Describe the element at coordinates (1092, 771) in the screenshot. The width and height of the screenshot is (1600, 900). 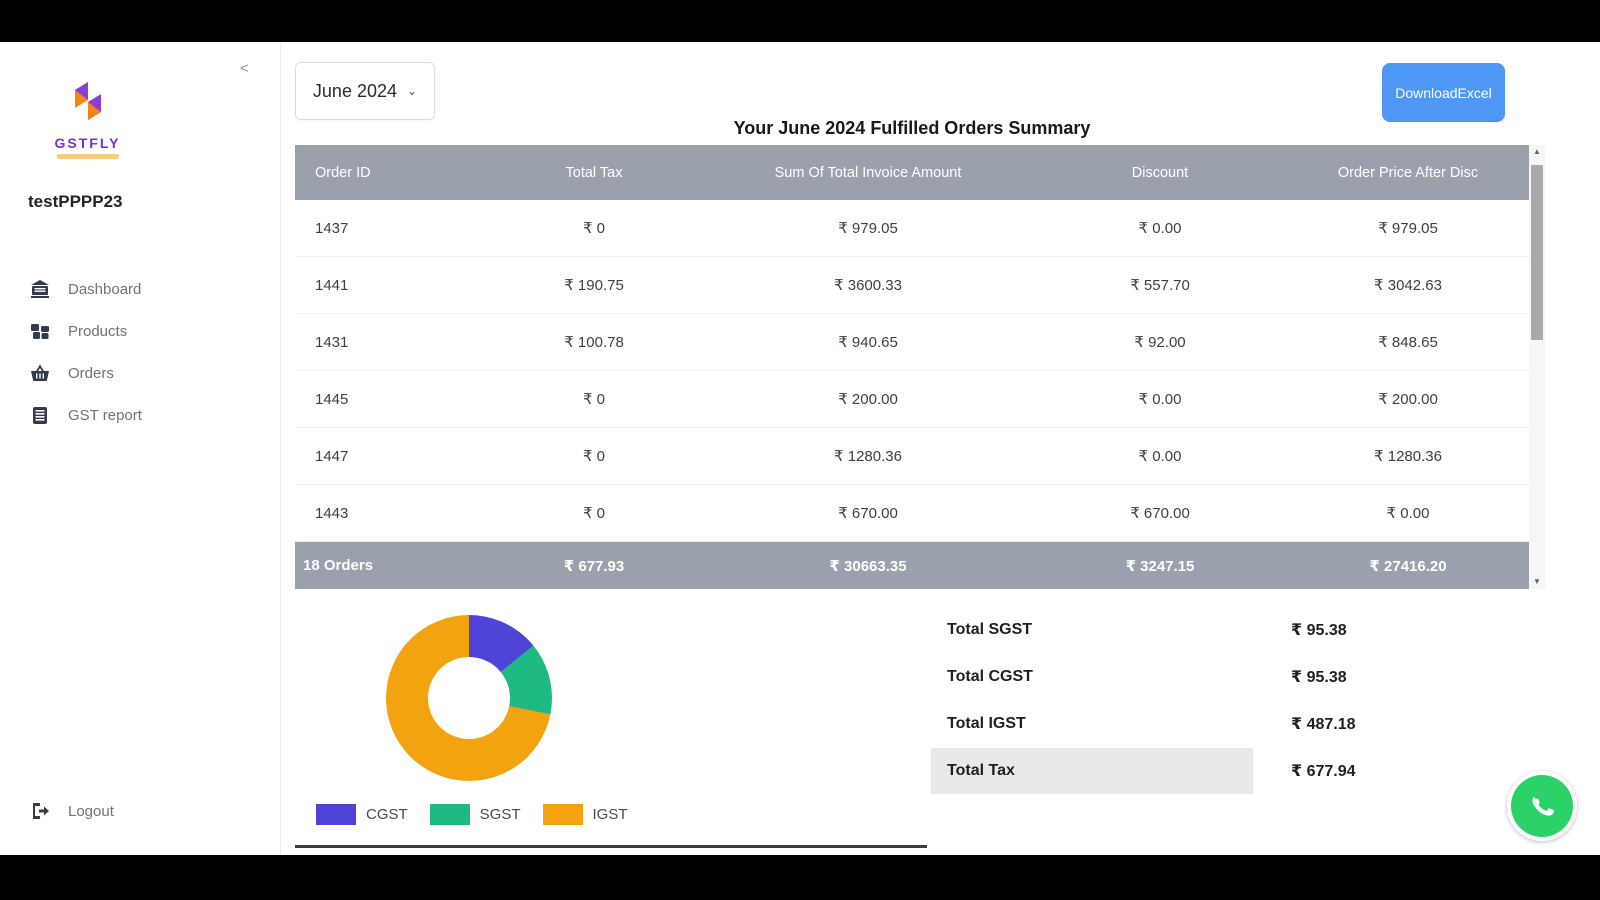
I see `totals-label: Total Tax` at that location.